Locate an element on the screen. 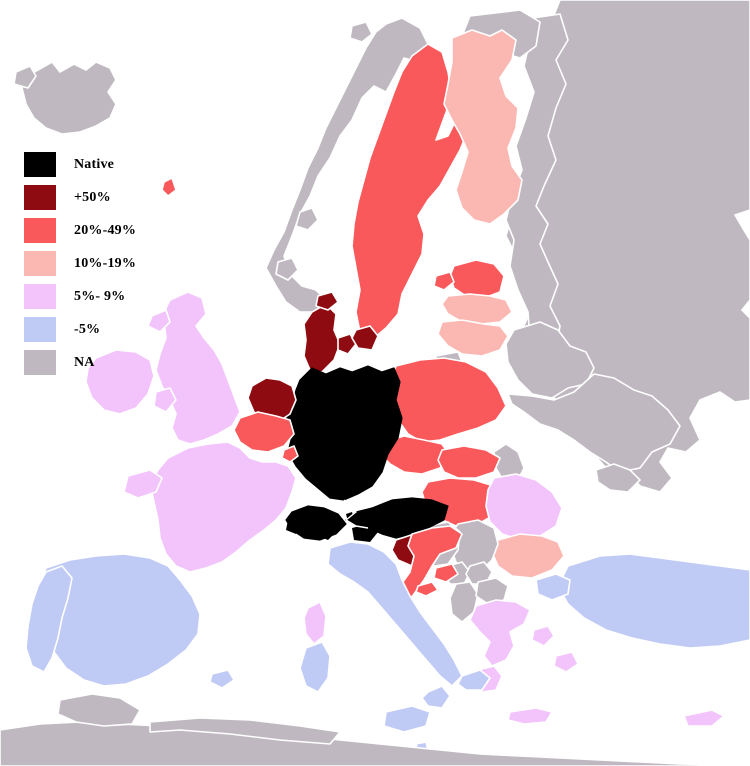 The width and height of the screenshot is (750, 766). legend-item-na: NA is located at coordinates (80, 362).